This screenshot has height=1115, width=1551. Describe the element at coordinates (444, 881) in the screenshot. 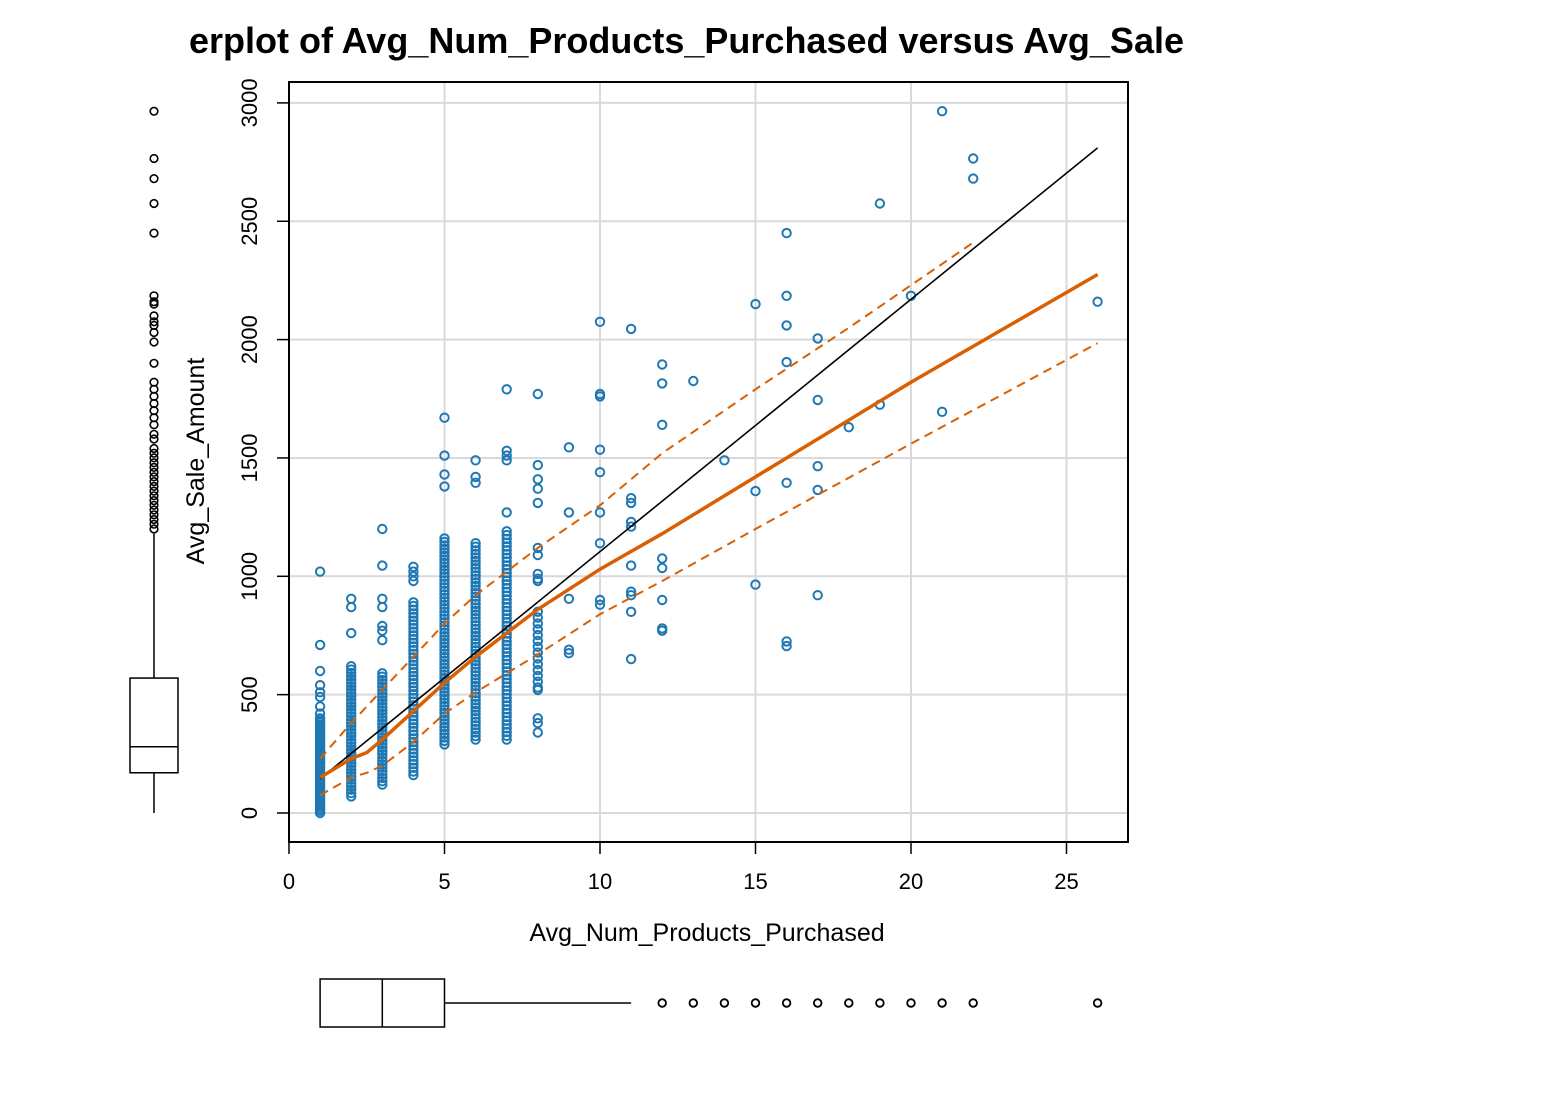

I see `x-tick-label: 5` at that location.